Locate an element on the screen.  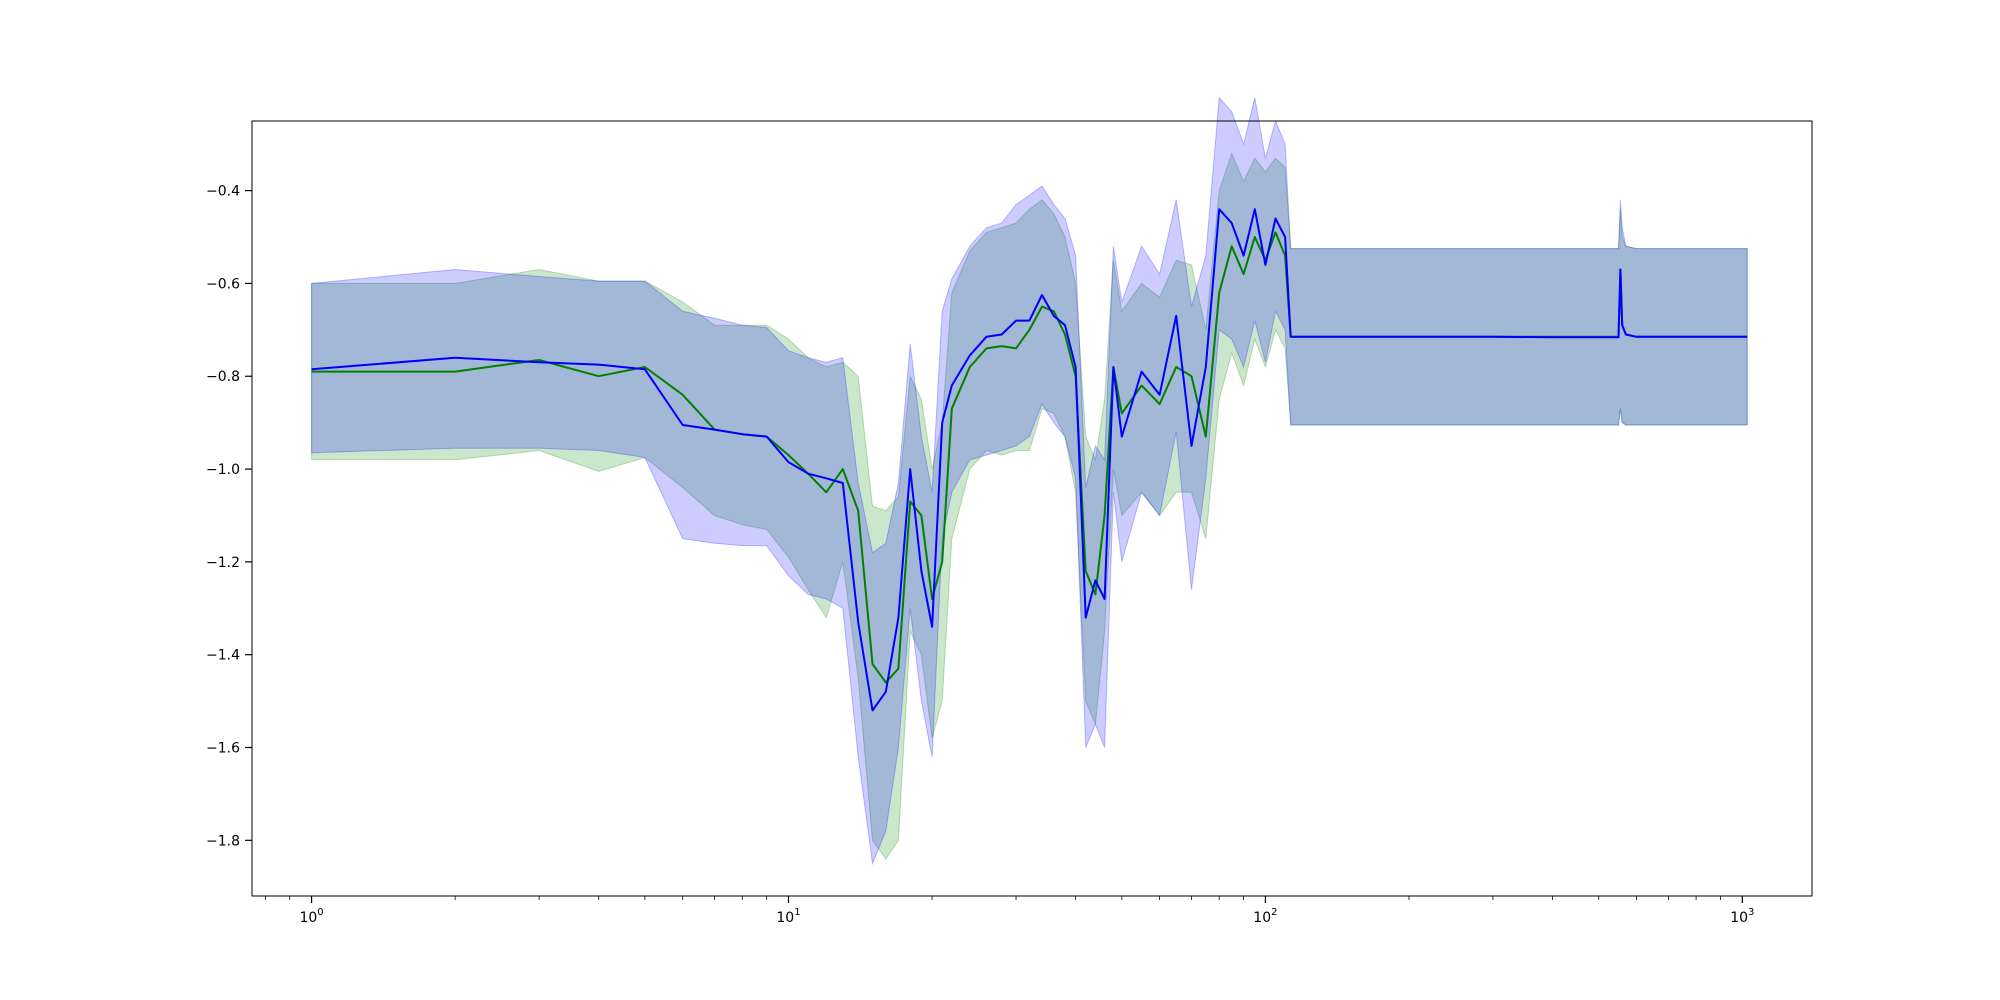
y-tick-label: −1.8 is located at coordinates (223, 841).